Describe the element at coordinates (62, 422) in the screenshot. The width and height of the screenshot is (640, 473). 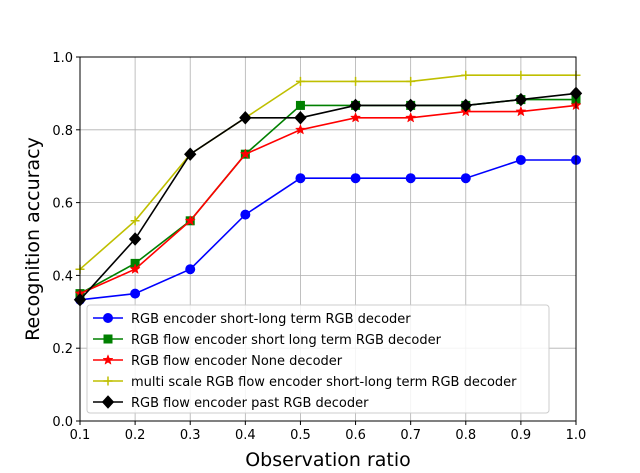
I see `y-tick-label: 0.0` at that location.